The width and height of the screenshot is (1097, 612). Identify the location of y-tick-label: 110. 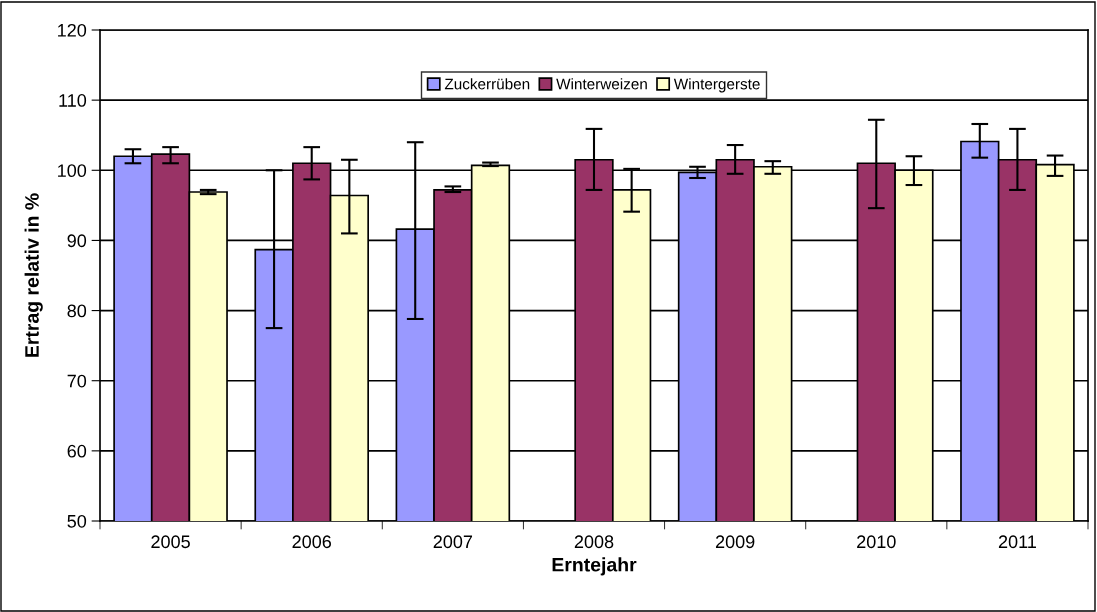
(73, 100).